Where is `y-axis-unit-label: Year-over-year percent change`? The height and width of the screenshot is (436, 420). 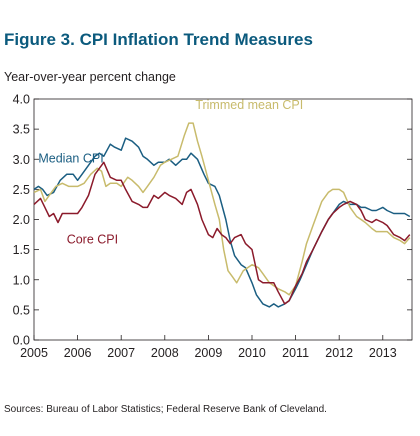
y-axis-unit-label: Year-over-year percent change is located at coordinates (90, 77).